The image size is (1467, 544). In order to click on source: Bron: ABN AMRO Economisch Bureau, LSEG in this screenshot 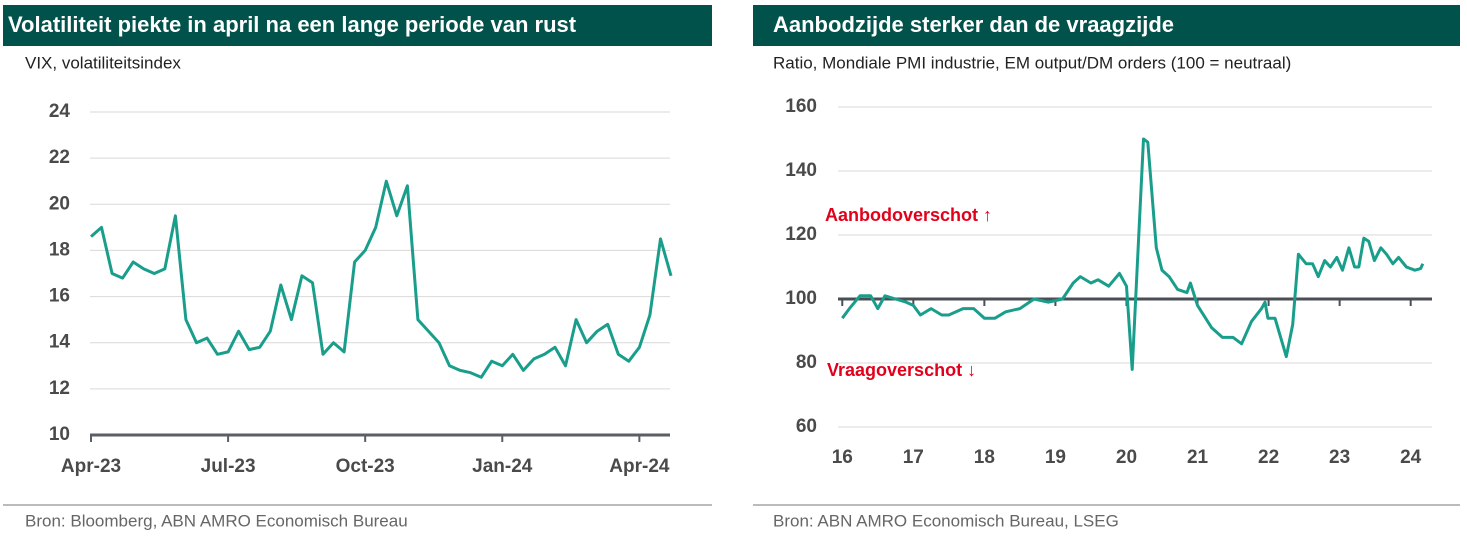, I will do `click(946, 520)`.